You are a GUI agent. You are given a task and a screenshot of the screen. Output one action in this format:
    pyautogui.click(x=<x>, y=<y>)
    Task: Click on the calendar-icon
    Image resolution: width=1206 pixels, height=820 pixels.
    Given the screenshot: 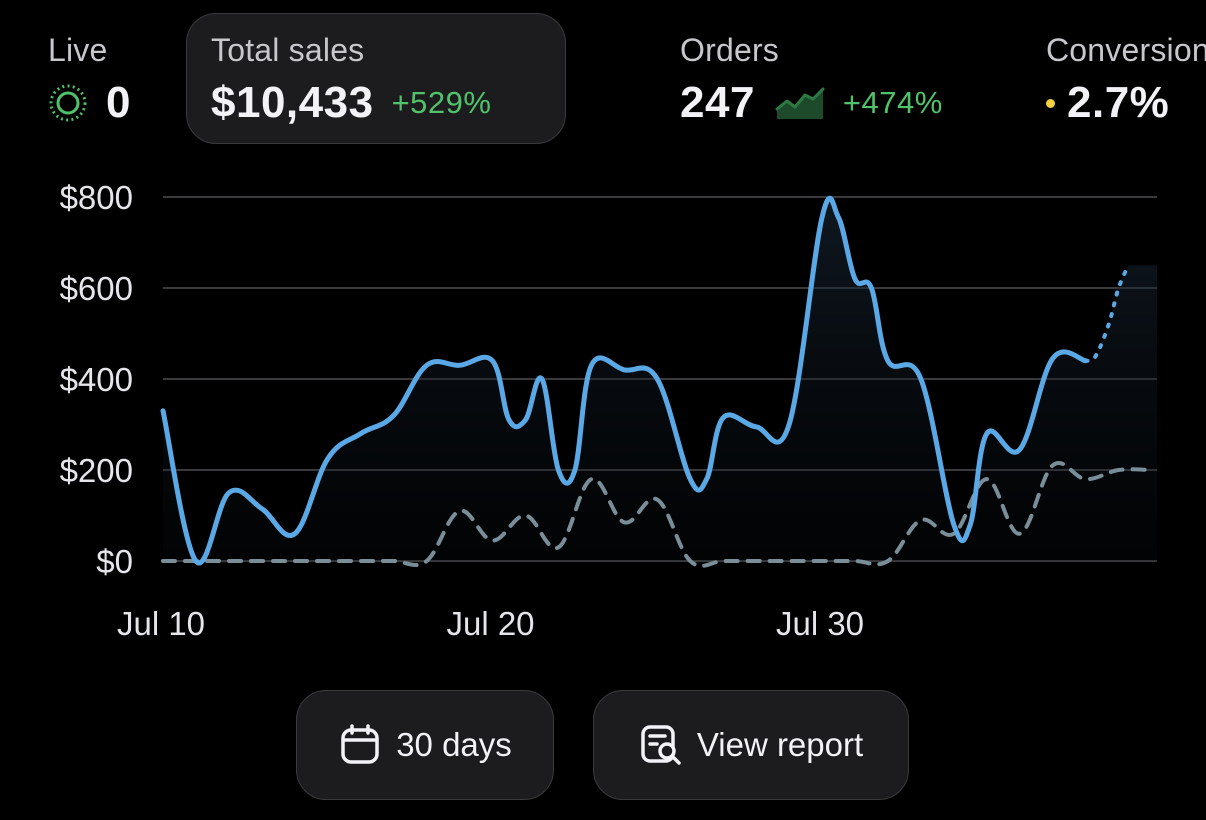 What is the action you would take?
    pyautogui.click(x=360, y=744)
    